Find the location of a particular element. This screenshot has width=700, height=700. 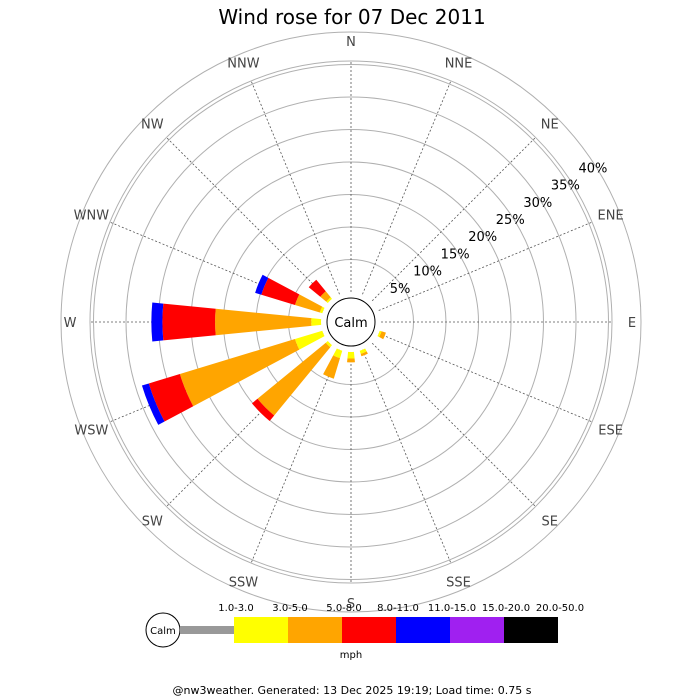

spoke-sse is located at coordinates (407, 456).